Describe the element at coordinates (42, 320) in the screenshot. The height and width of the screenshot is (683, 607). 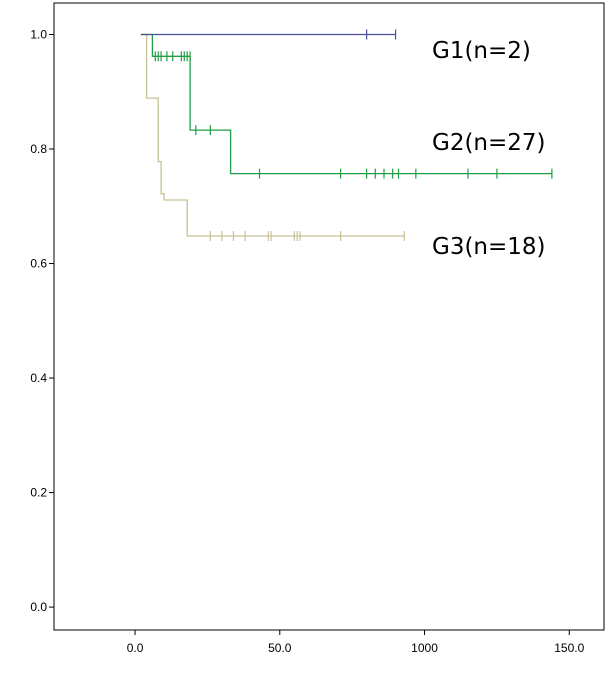
I see `y-axis: 0.0 0.2 0.4 0.6 0.8 1.0` at that location.